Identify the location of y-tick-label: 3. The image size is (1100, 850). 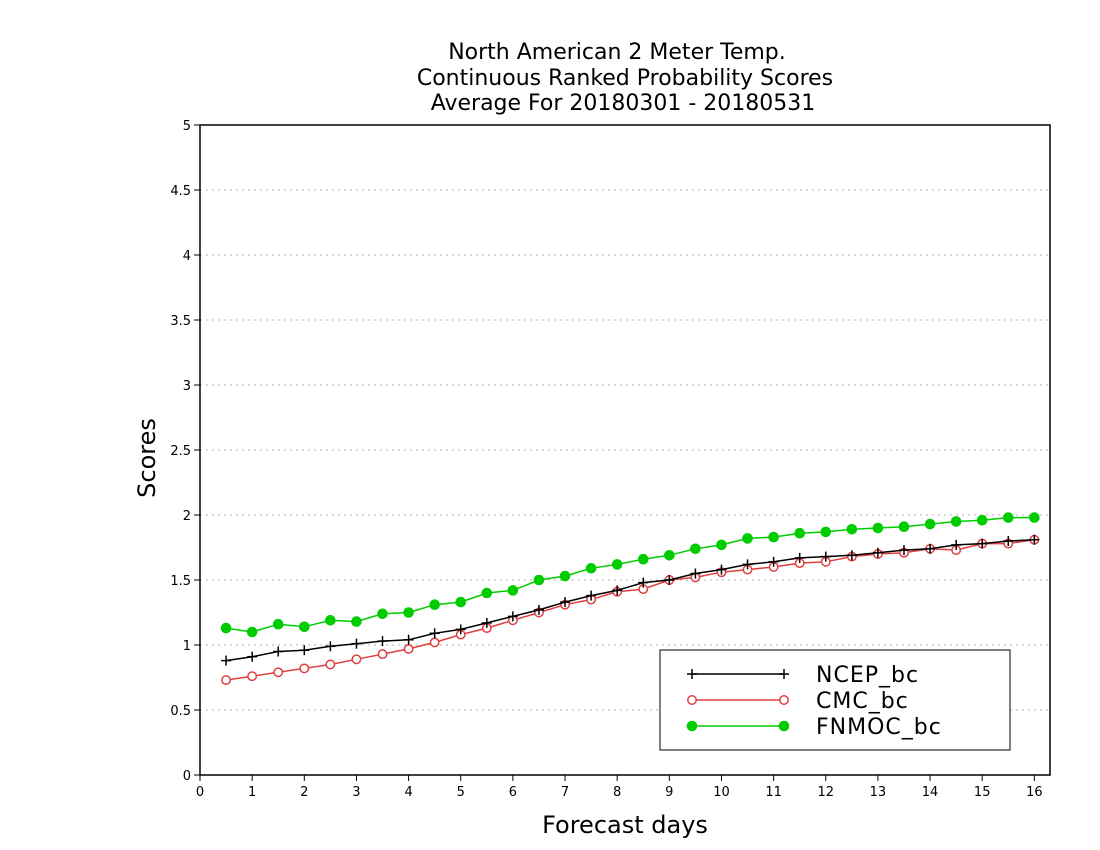
(187, 386).